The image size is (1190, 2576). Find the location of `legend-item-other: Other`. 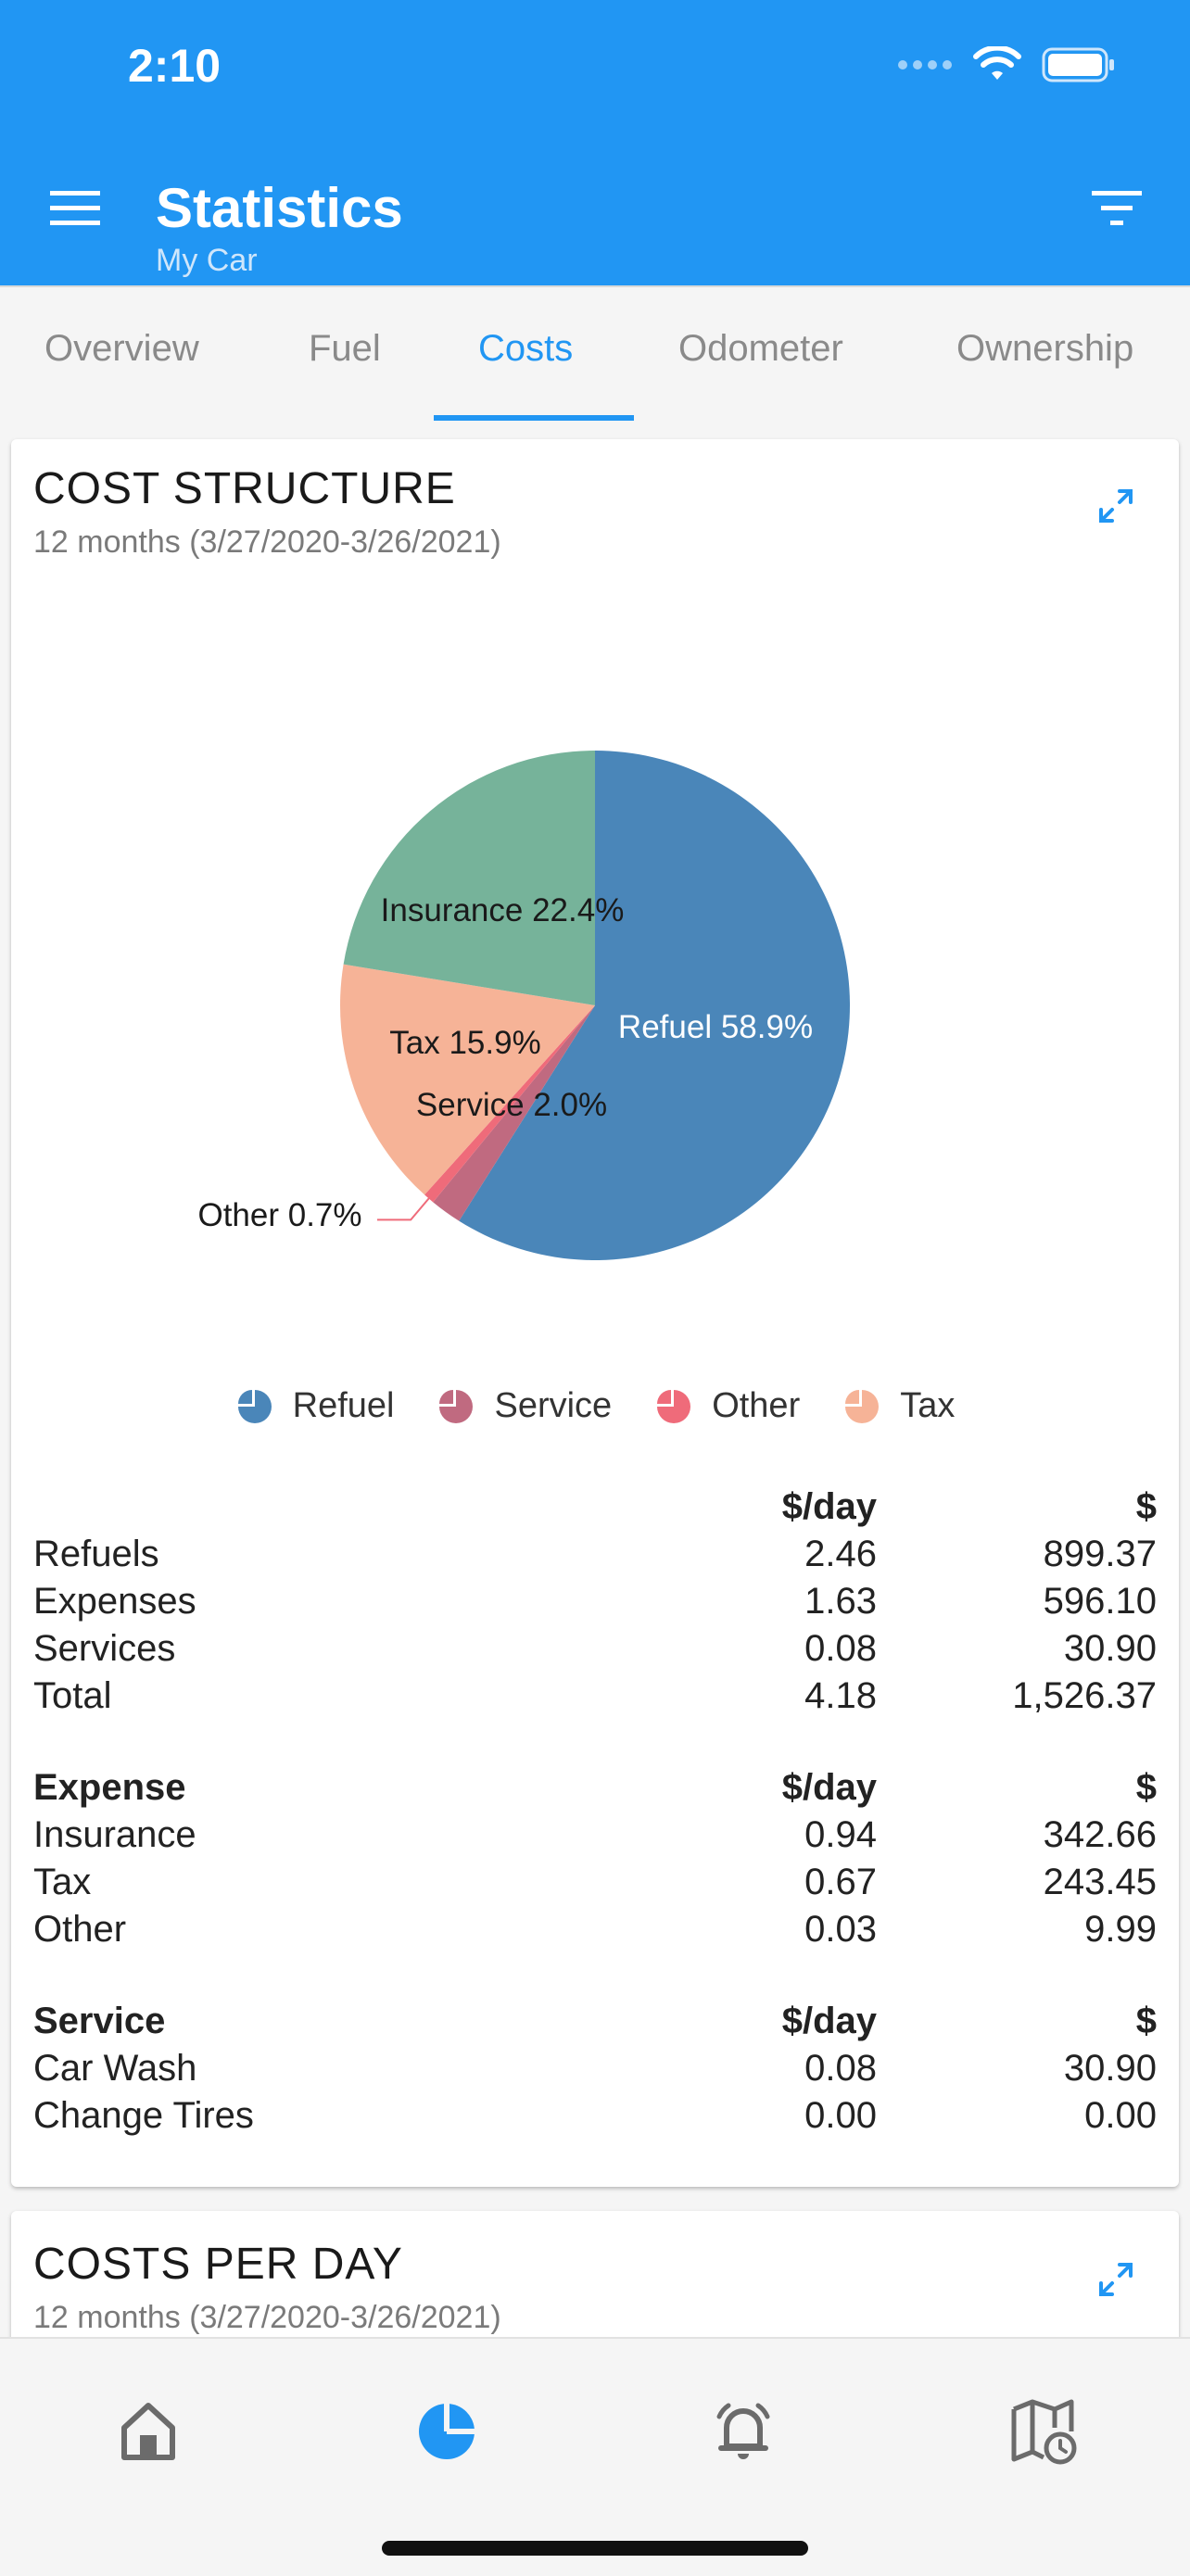

legend-item-other: Other is located at coordinates (727, 1406).